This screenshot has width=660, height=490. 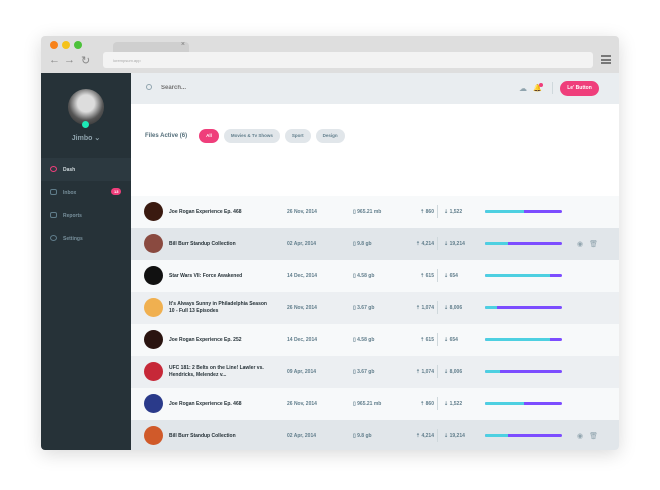 What do you see at coordinates (429, 340) in the screenshot?
I see `upload-value: 615` at bounding box center [429, 340].